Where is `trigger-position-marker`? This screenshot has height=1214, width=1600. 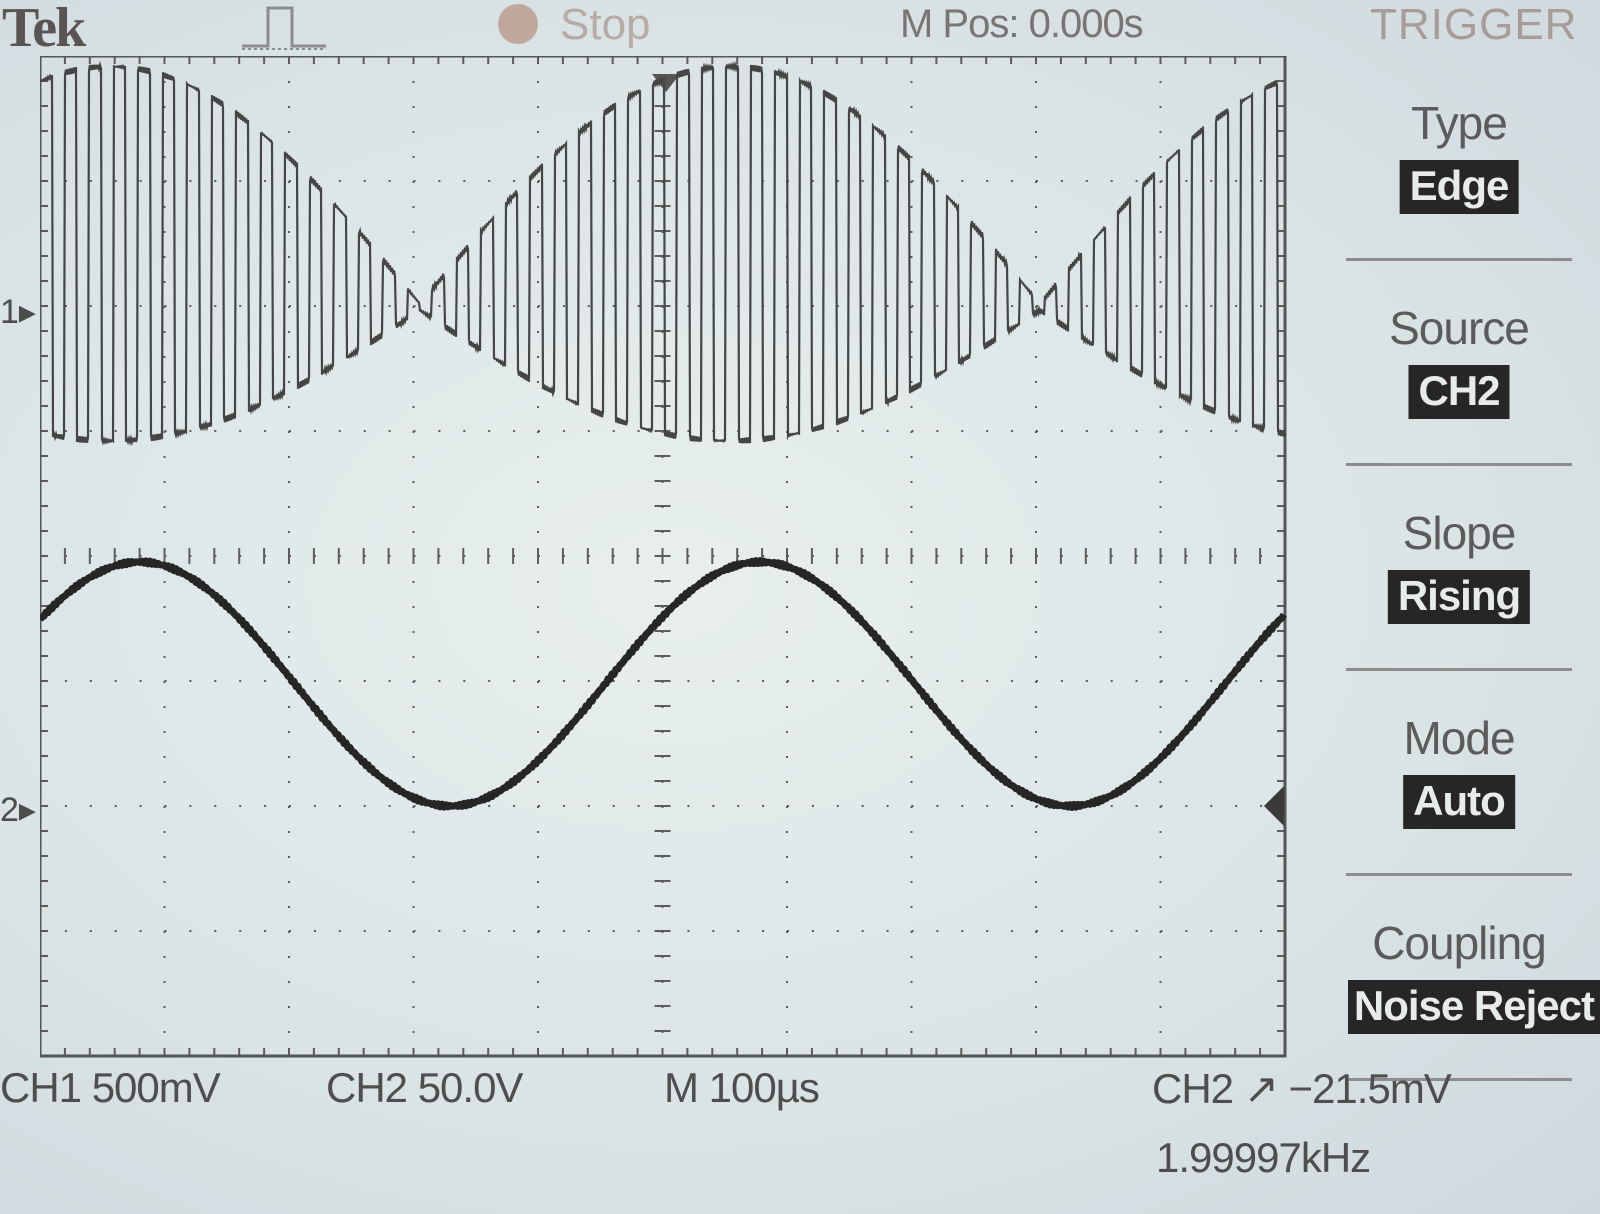
trigger-position-marker is located at coordinates (666, 83).